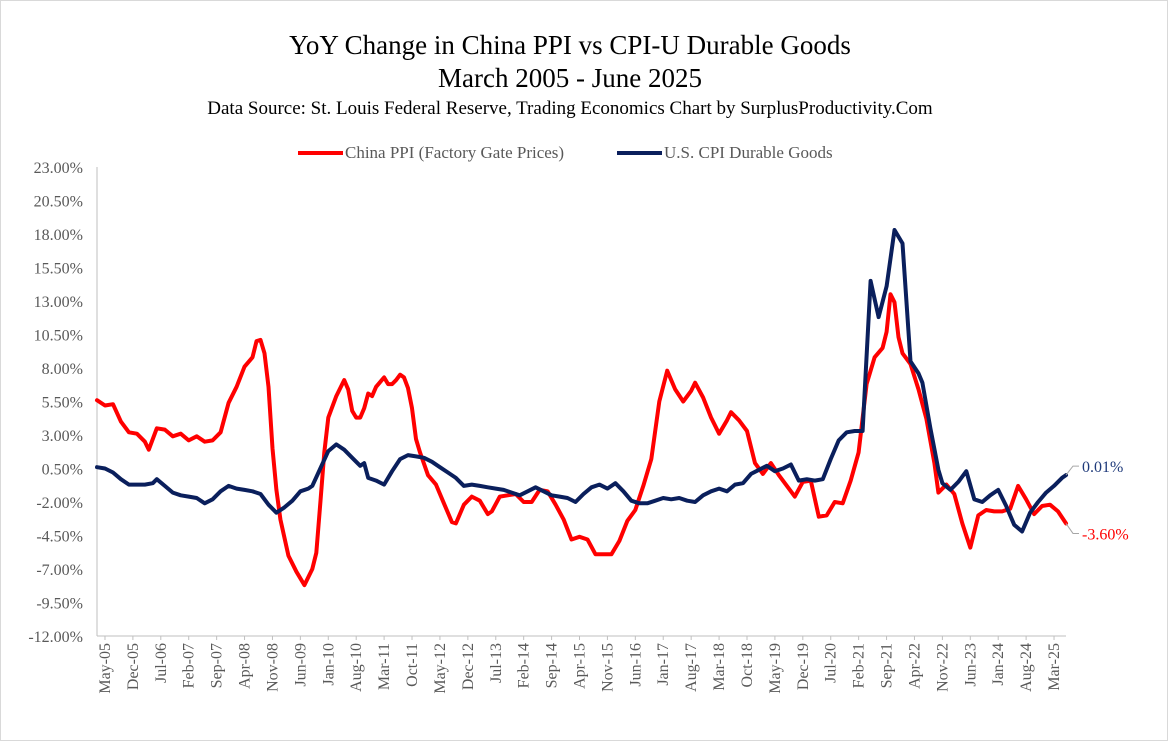  I want to click on y-tick-label: 23.00%, so click(58, 168).